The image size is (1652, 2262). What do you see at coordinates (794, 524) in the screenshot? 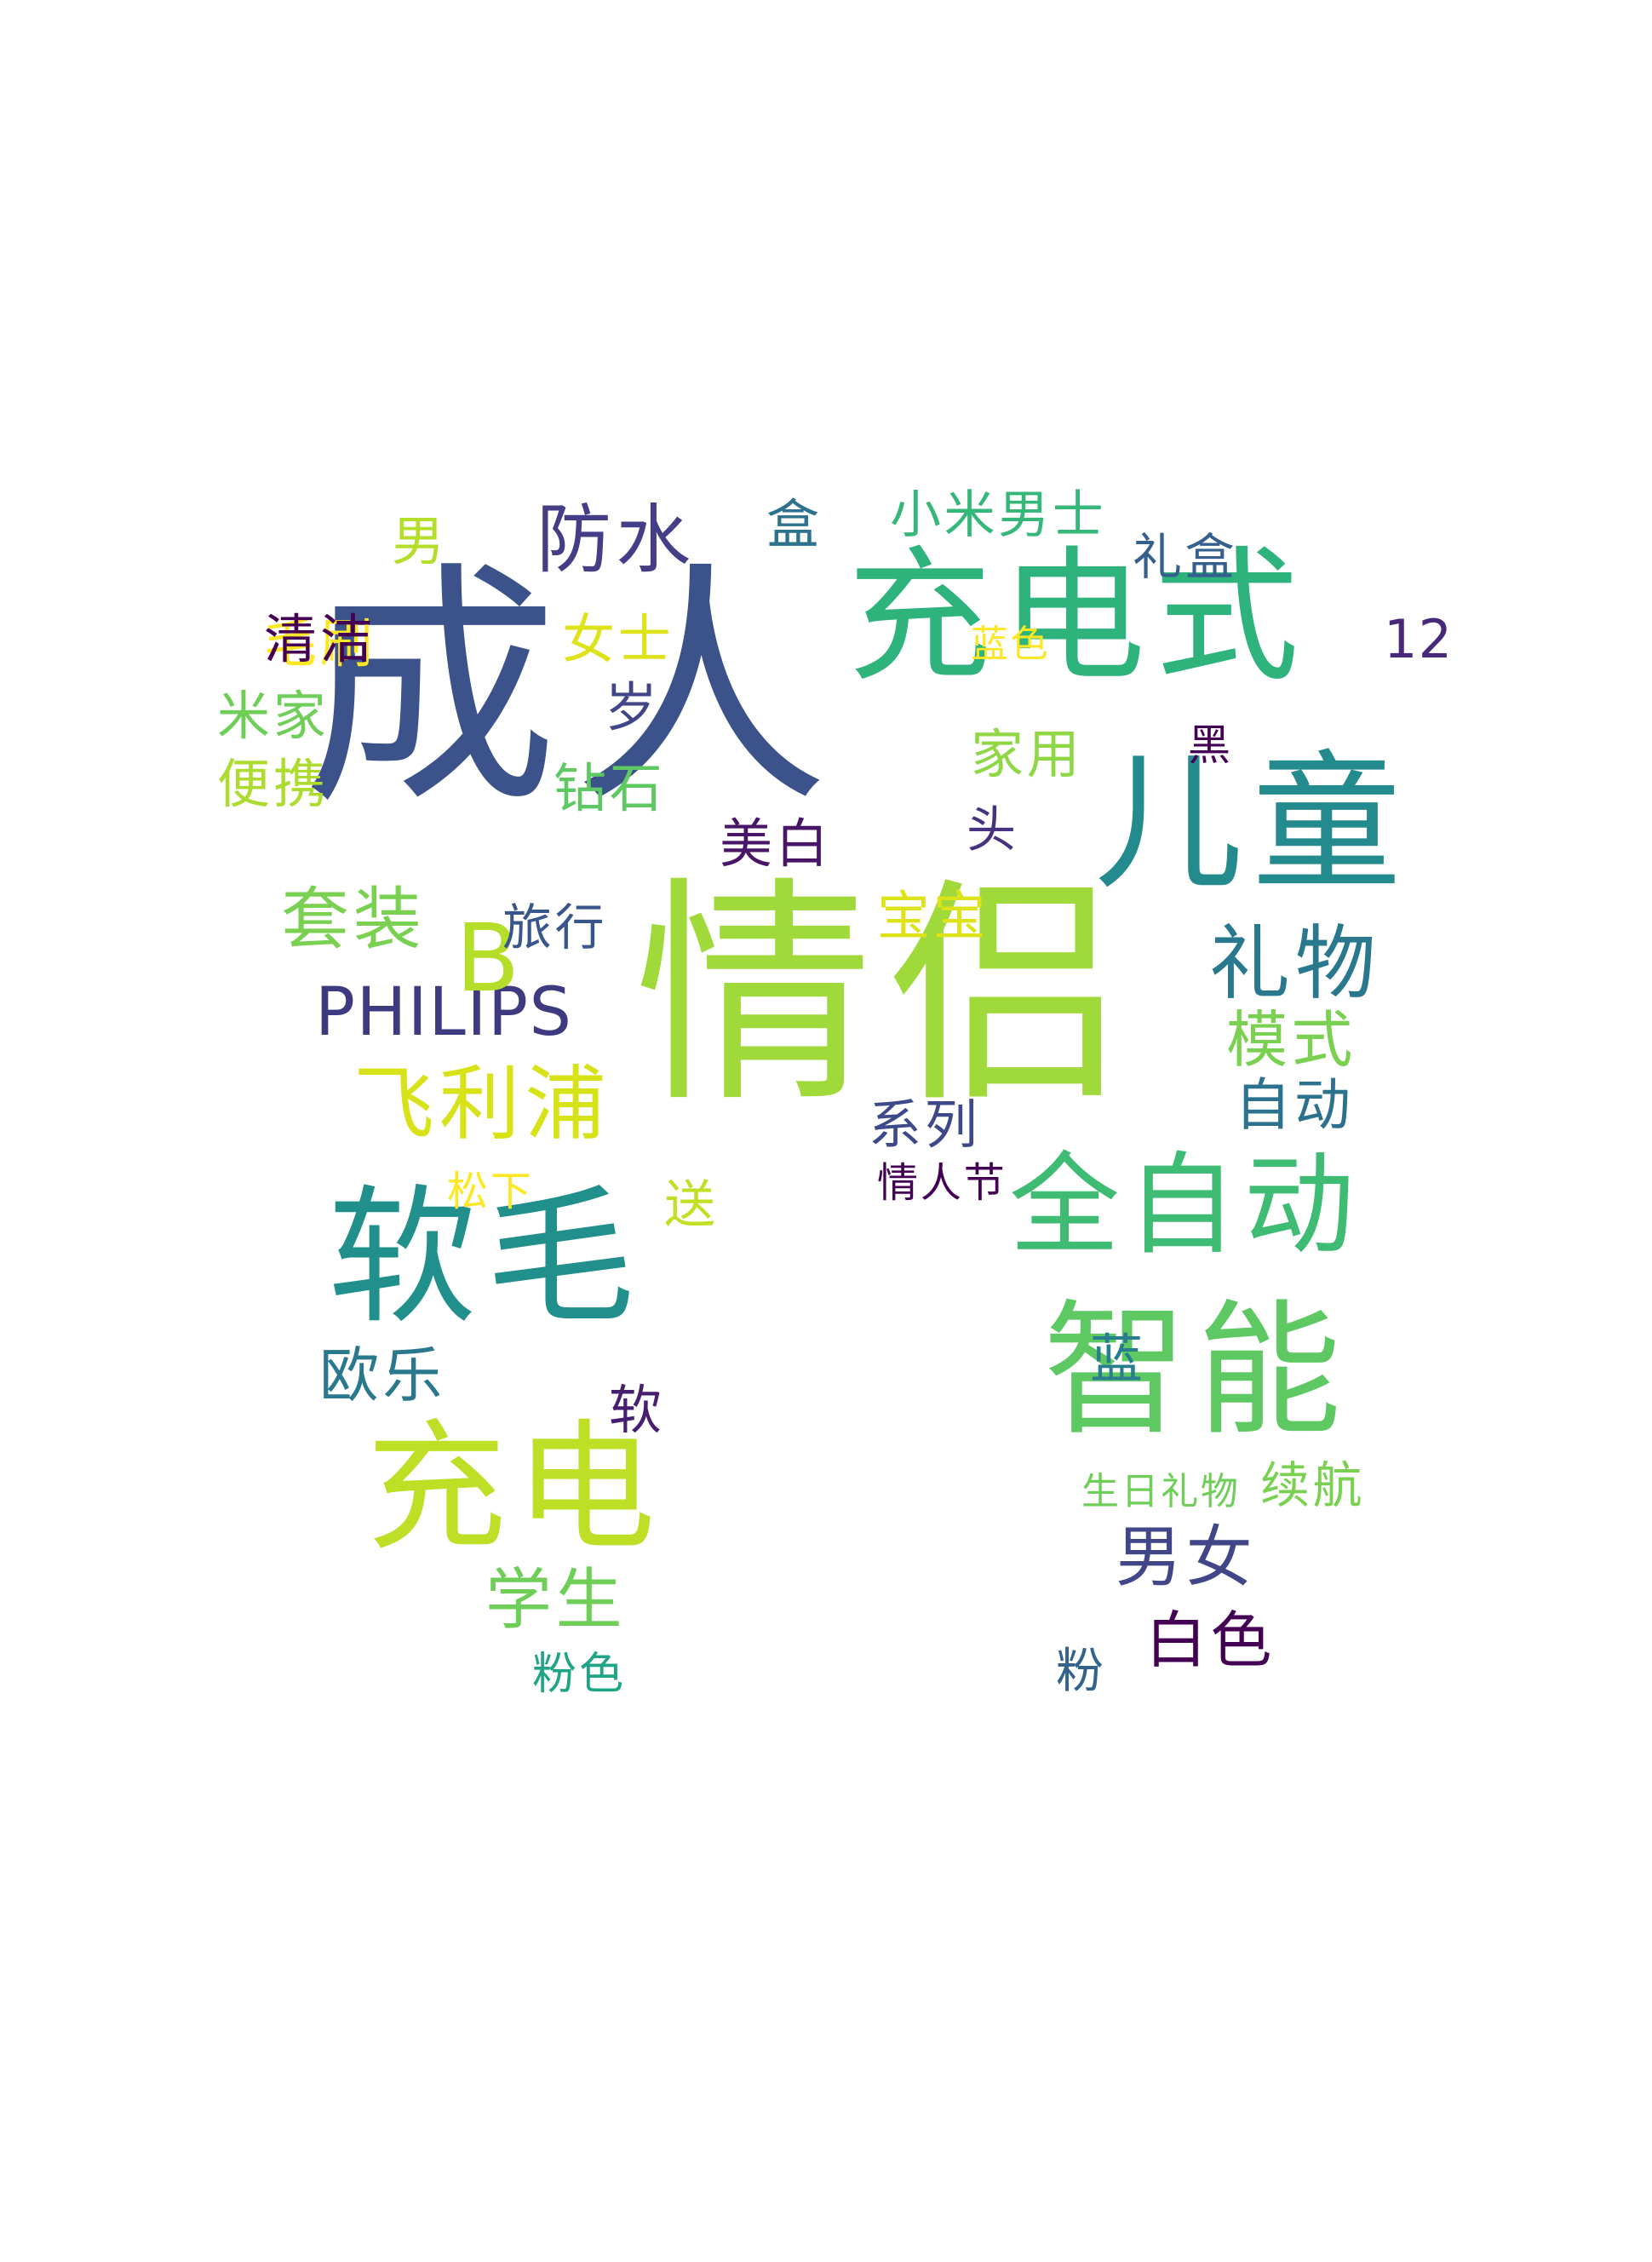
I see `word-he: 盒` at bounding box center [794, 524].